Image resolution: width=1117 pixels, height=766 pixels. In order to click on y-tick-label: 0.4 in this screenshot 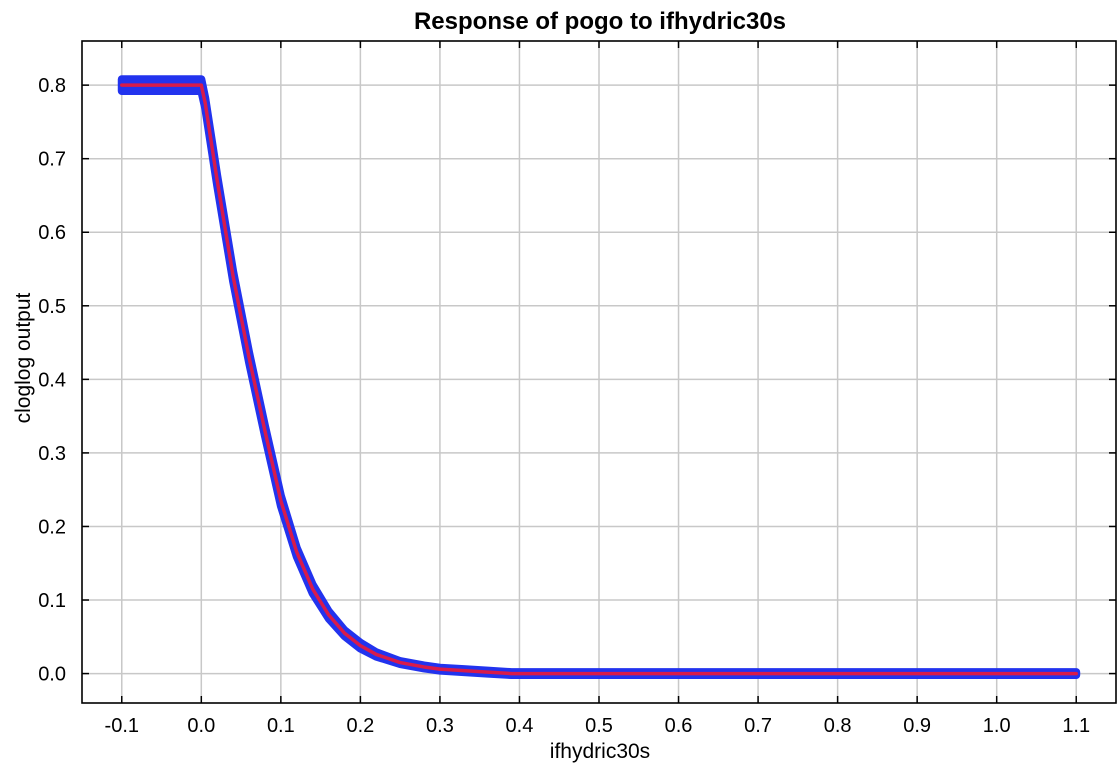, I will do `click(52, 380)`.